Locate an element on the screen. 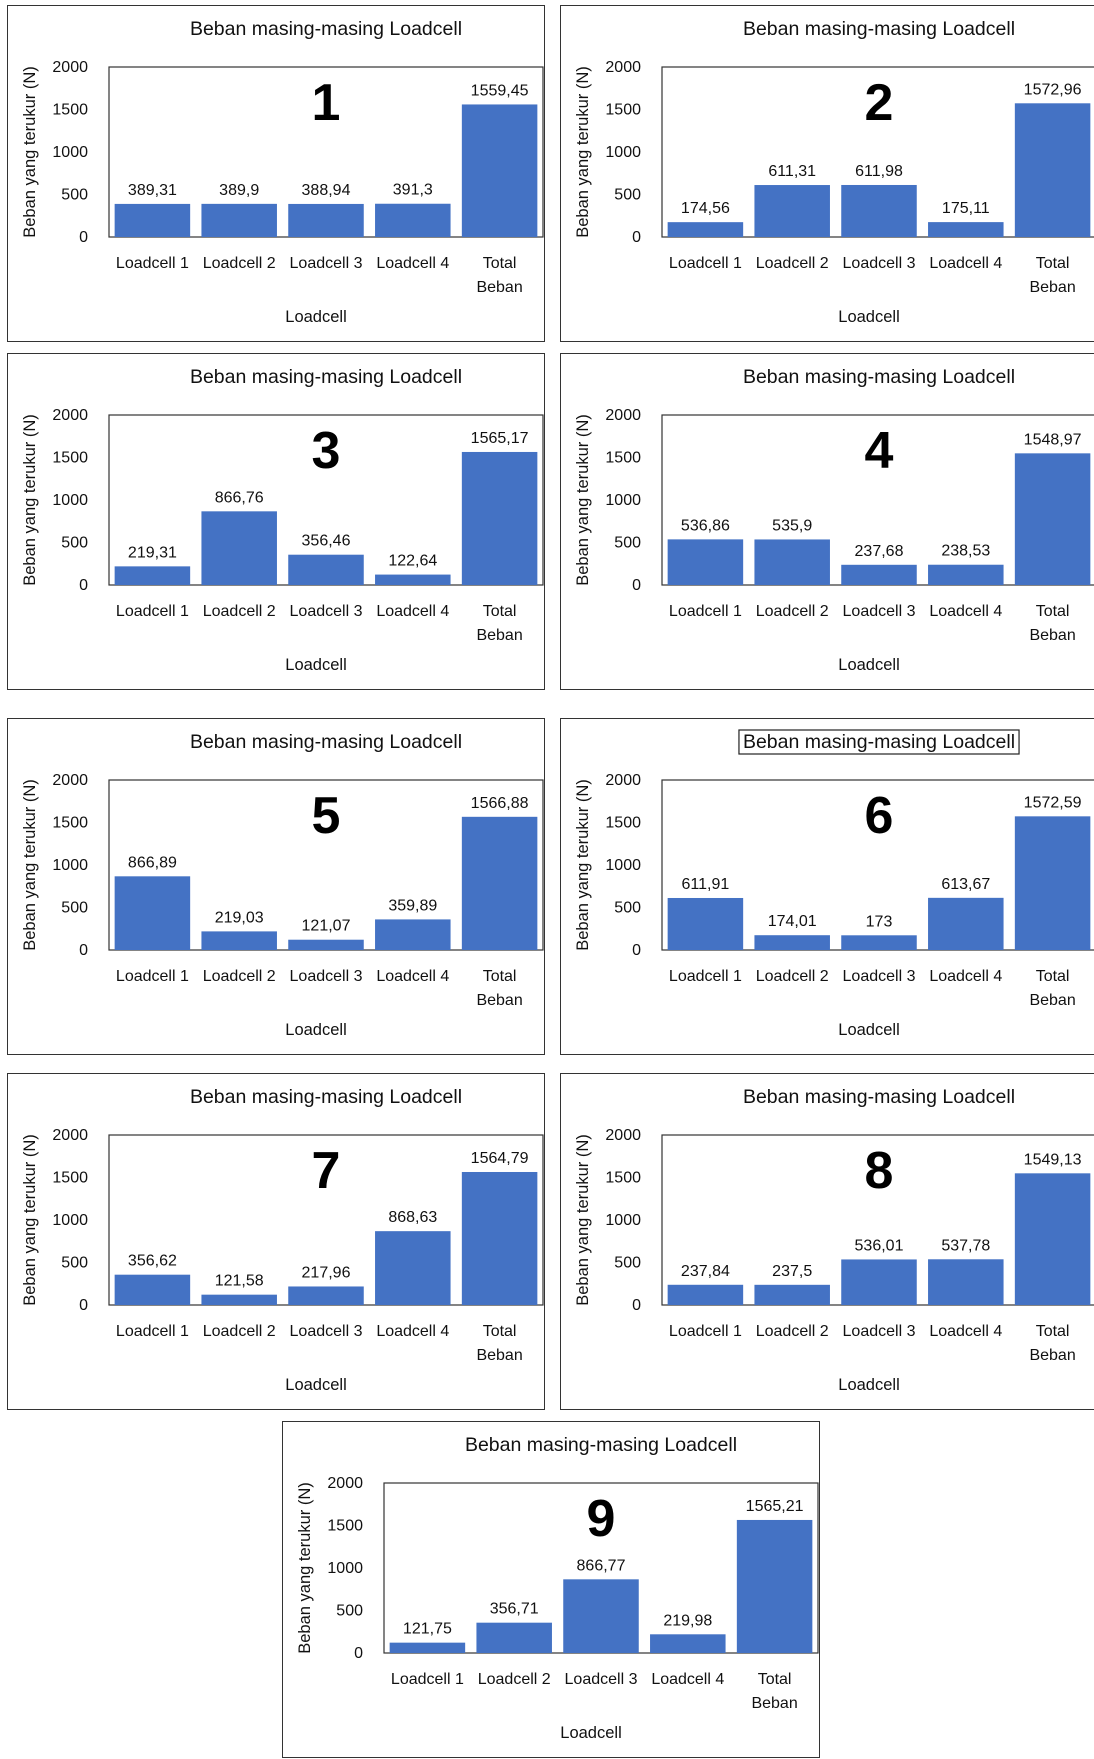  value-label: 359,89 is located at coordinates (412, 905).